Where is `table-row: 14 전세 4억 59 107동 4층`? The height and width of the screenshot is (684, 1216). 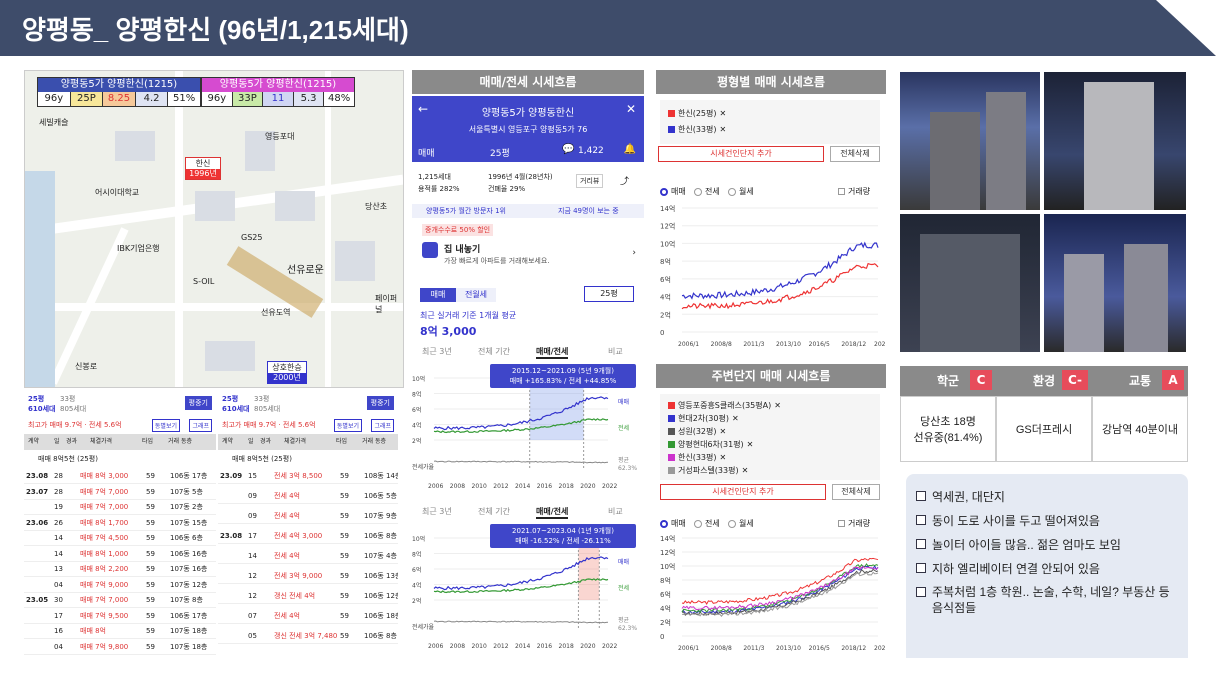
table-row: 14 전세 4억 59 107동 4층 is located at coordinates (308, 556).